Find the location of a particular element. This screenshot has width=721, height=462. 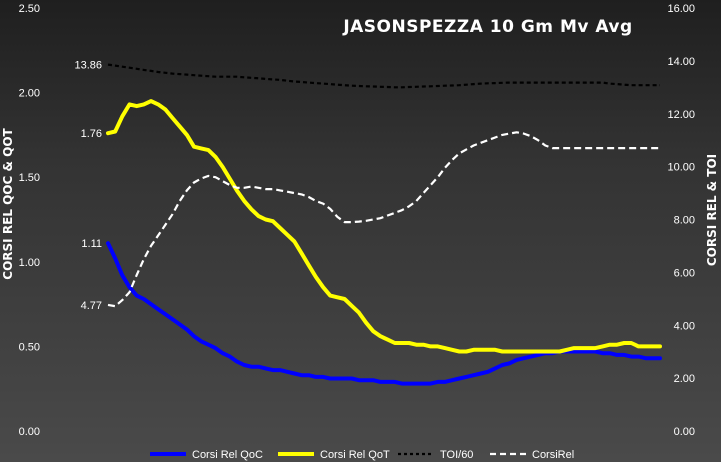

y-right-tick-label: 2.00 is located at coordinates (684, 379).